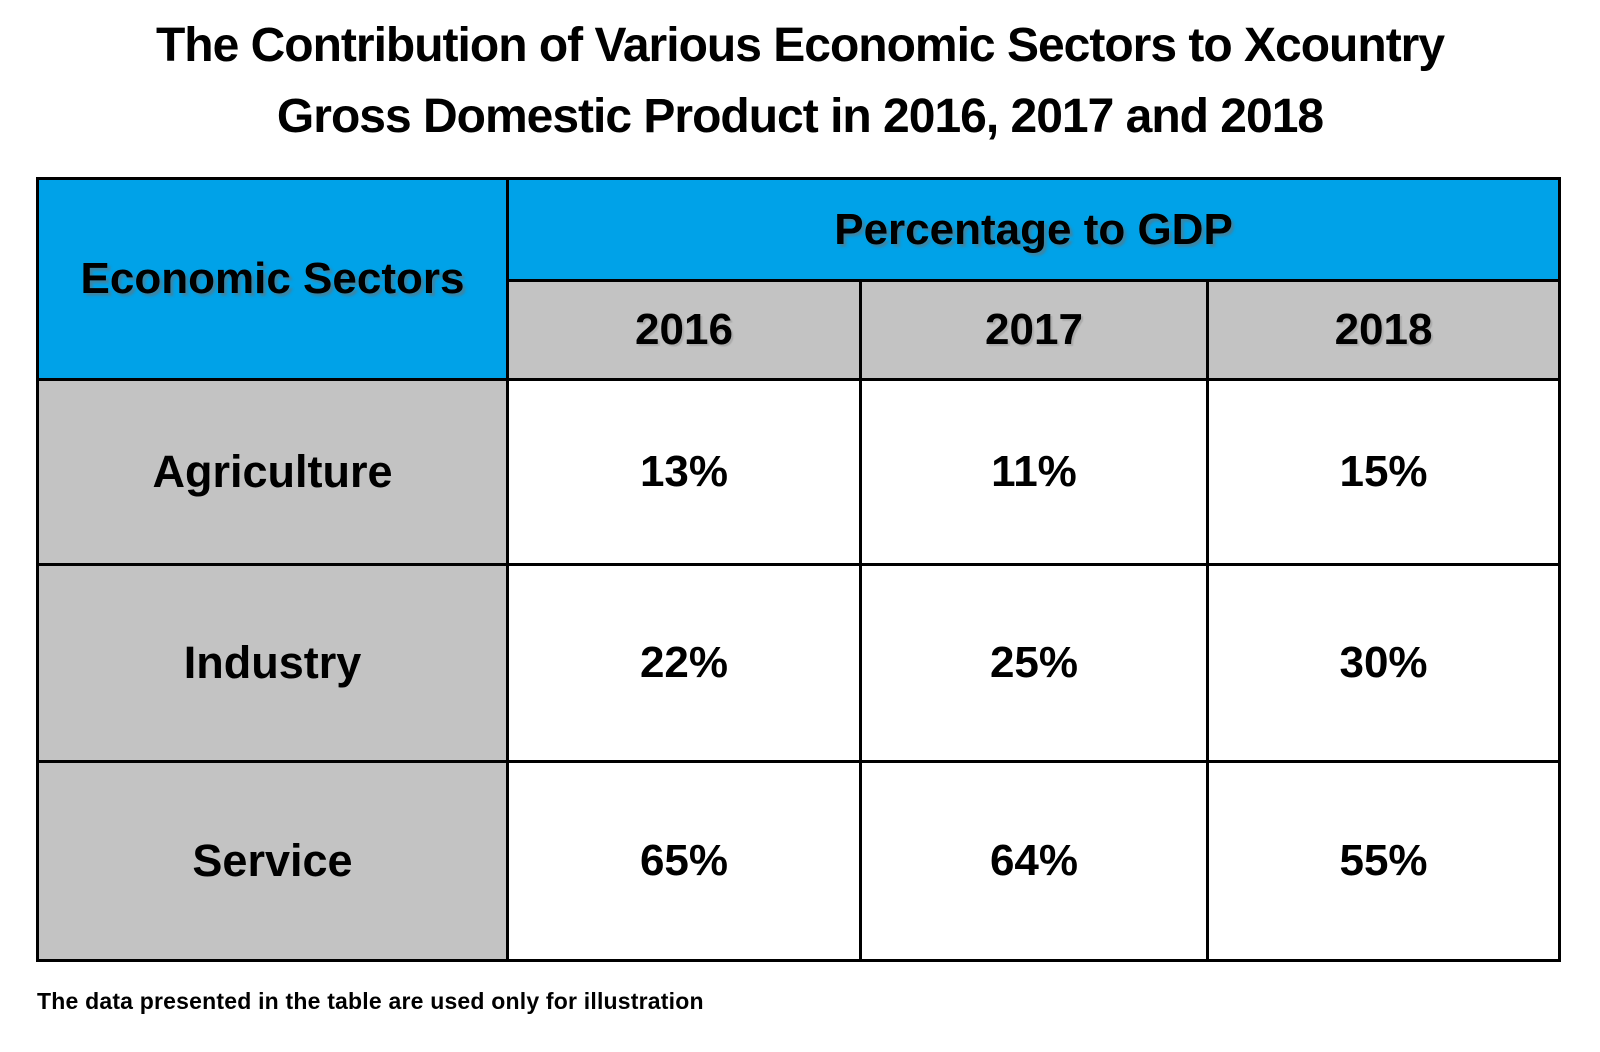 This screenshot has width=1600, height=1052. Describe the element at coordinates (1034, 330) in the screenshot. I see `header-year-2017: 2017` at that location.